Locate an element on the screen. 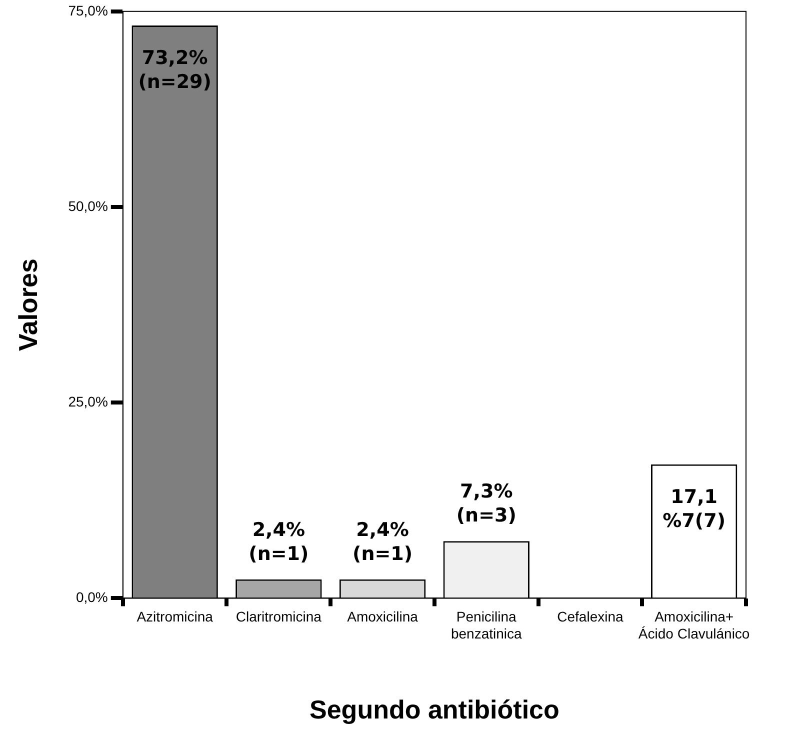 This screenshot has width=794, height=741. x-tick-label: Azitromicina is located at coordinates (175, 616).